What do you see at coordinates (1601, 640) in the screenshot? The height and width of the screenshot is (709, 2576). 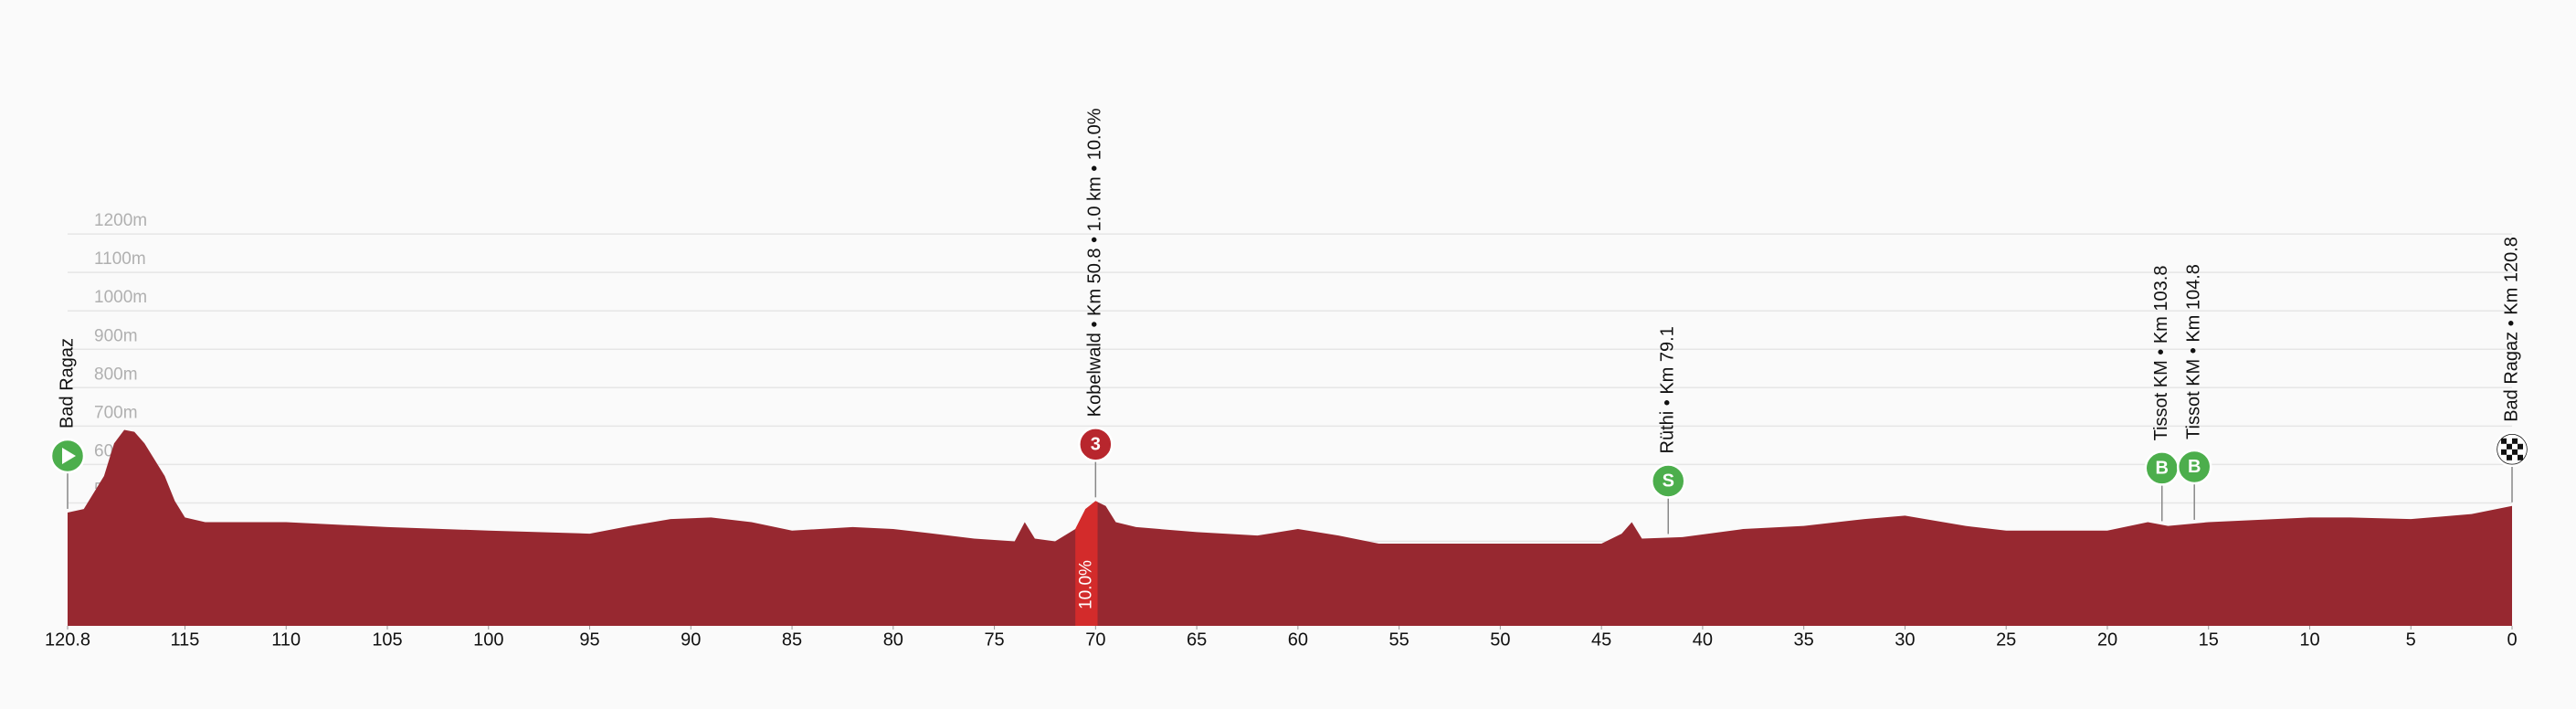 I see `x-tick-label: 45` at bounding box center [1601, 640].